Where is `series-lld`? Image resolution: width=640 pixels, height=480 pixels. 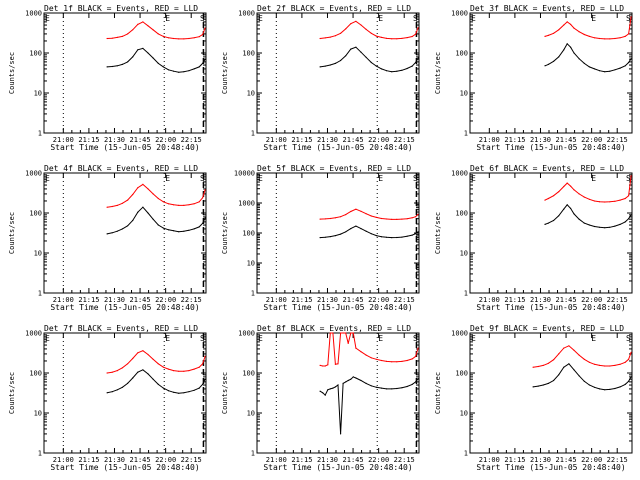
series-lld is located at coordinates (369, 349).